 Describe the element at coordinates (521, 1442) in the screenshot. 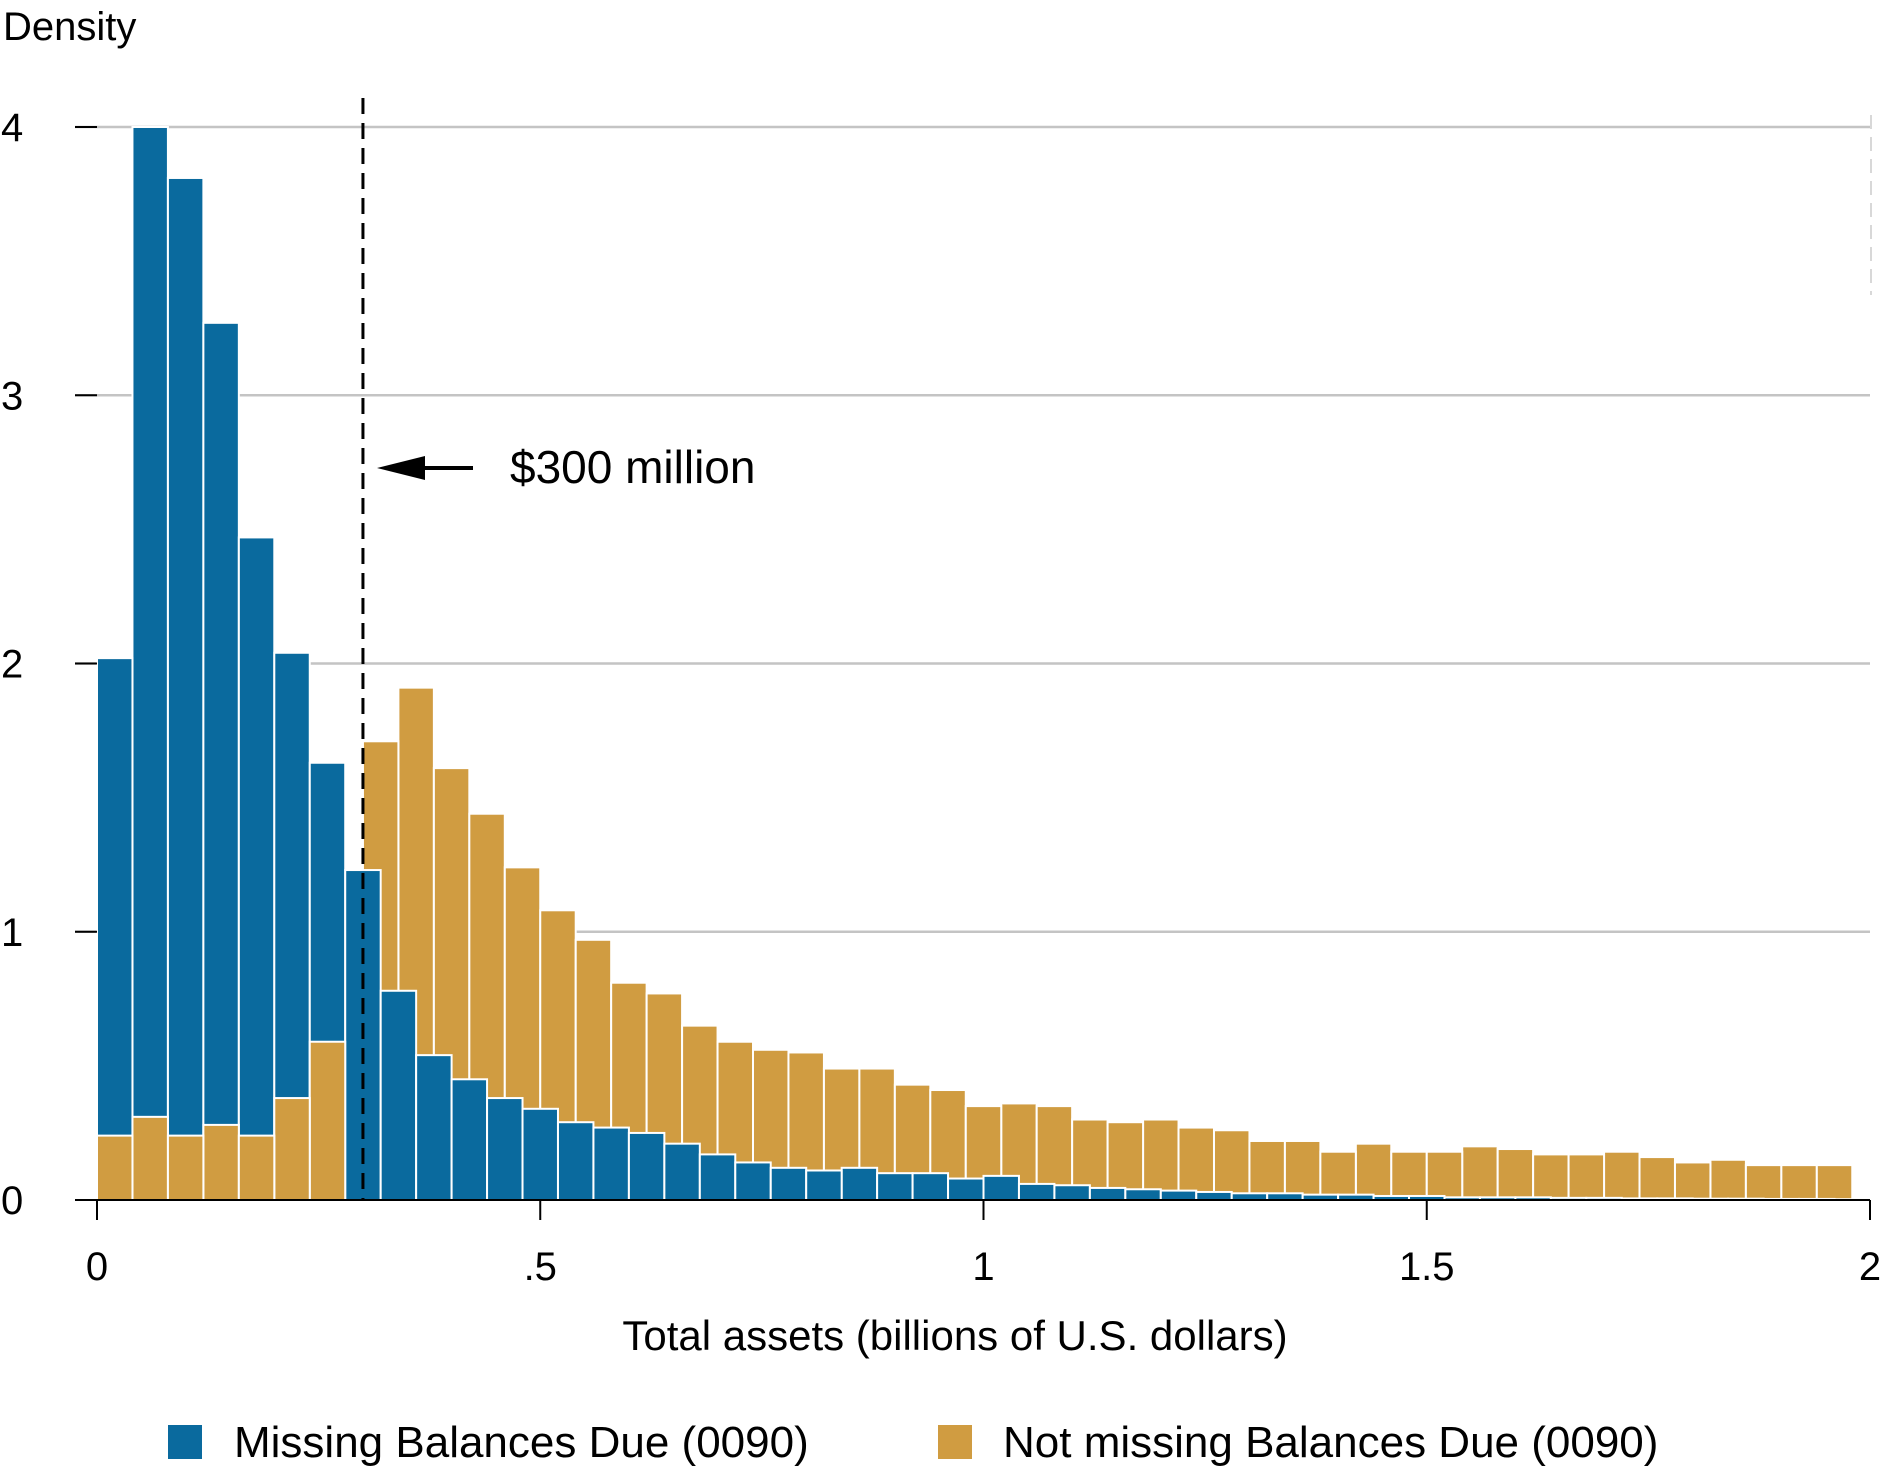

I see `legend-label-missing: Missing Balances Due (0090)` at that location.